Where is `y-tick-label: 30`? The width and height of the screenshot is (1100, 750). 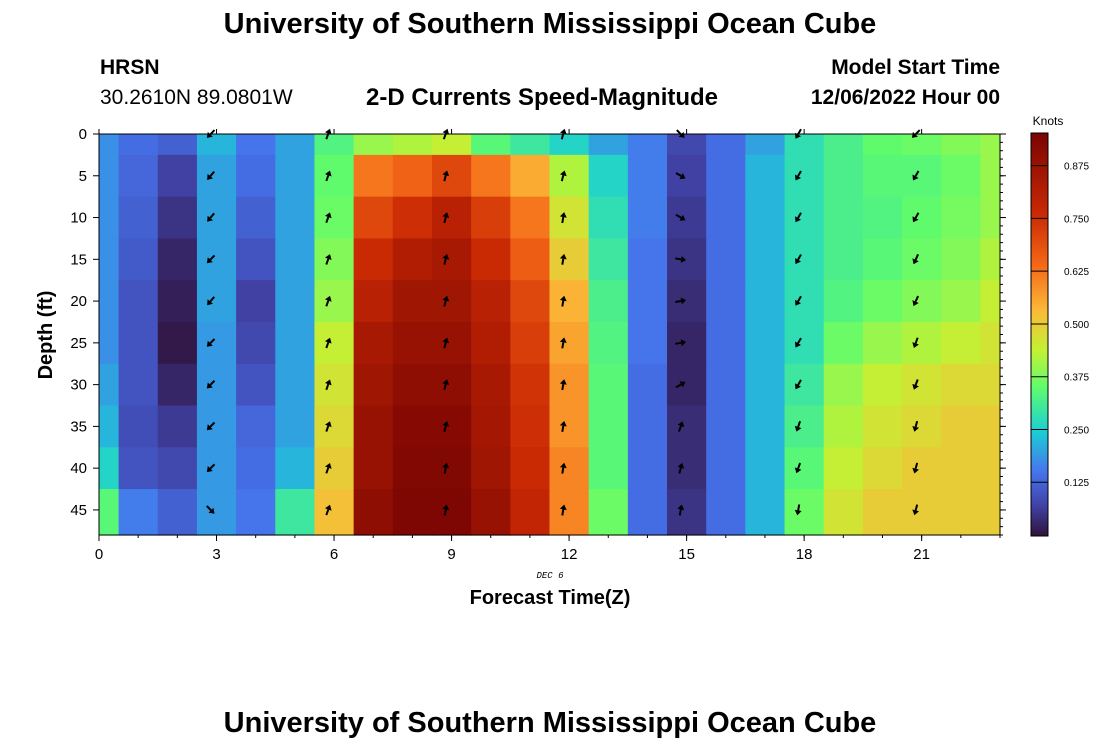 y-tick-label: 30 is located at coordinates (78, 385).